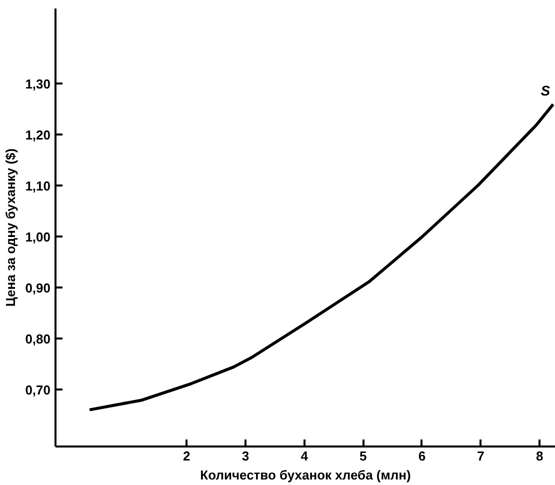 This screenshot has height=485, width=555. What do you see at coordinates (38, 134) in the screenshot?
I see `y-tick-label: 1,20` at bounding box center [38, 134].